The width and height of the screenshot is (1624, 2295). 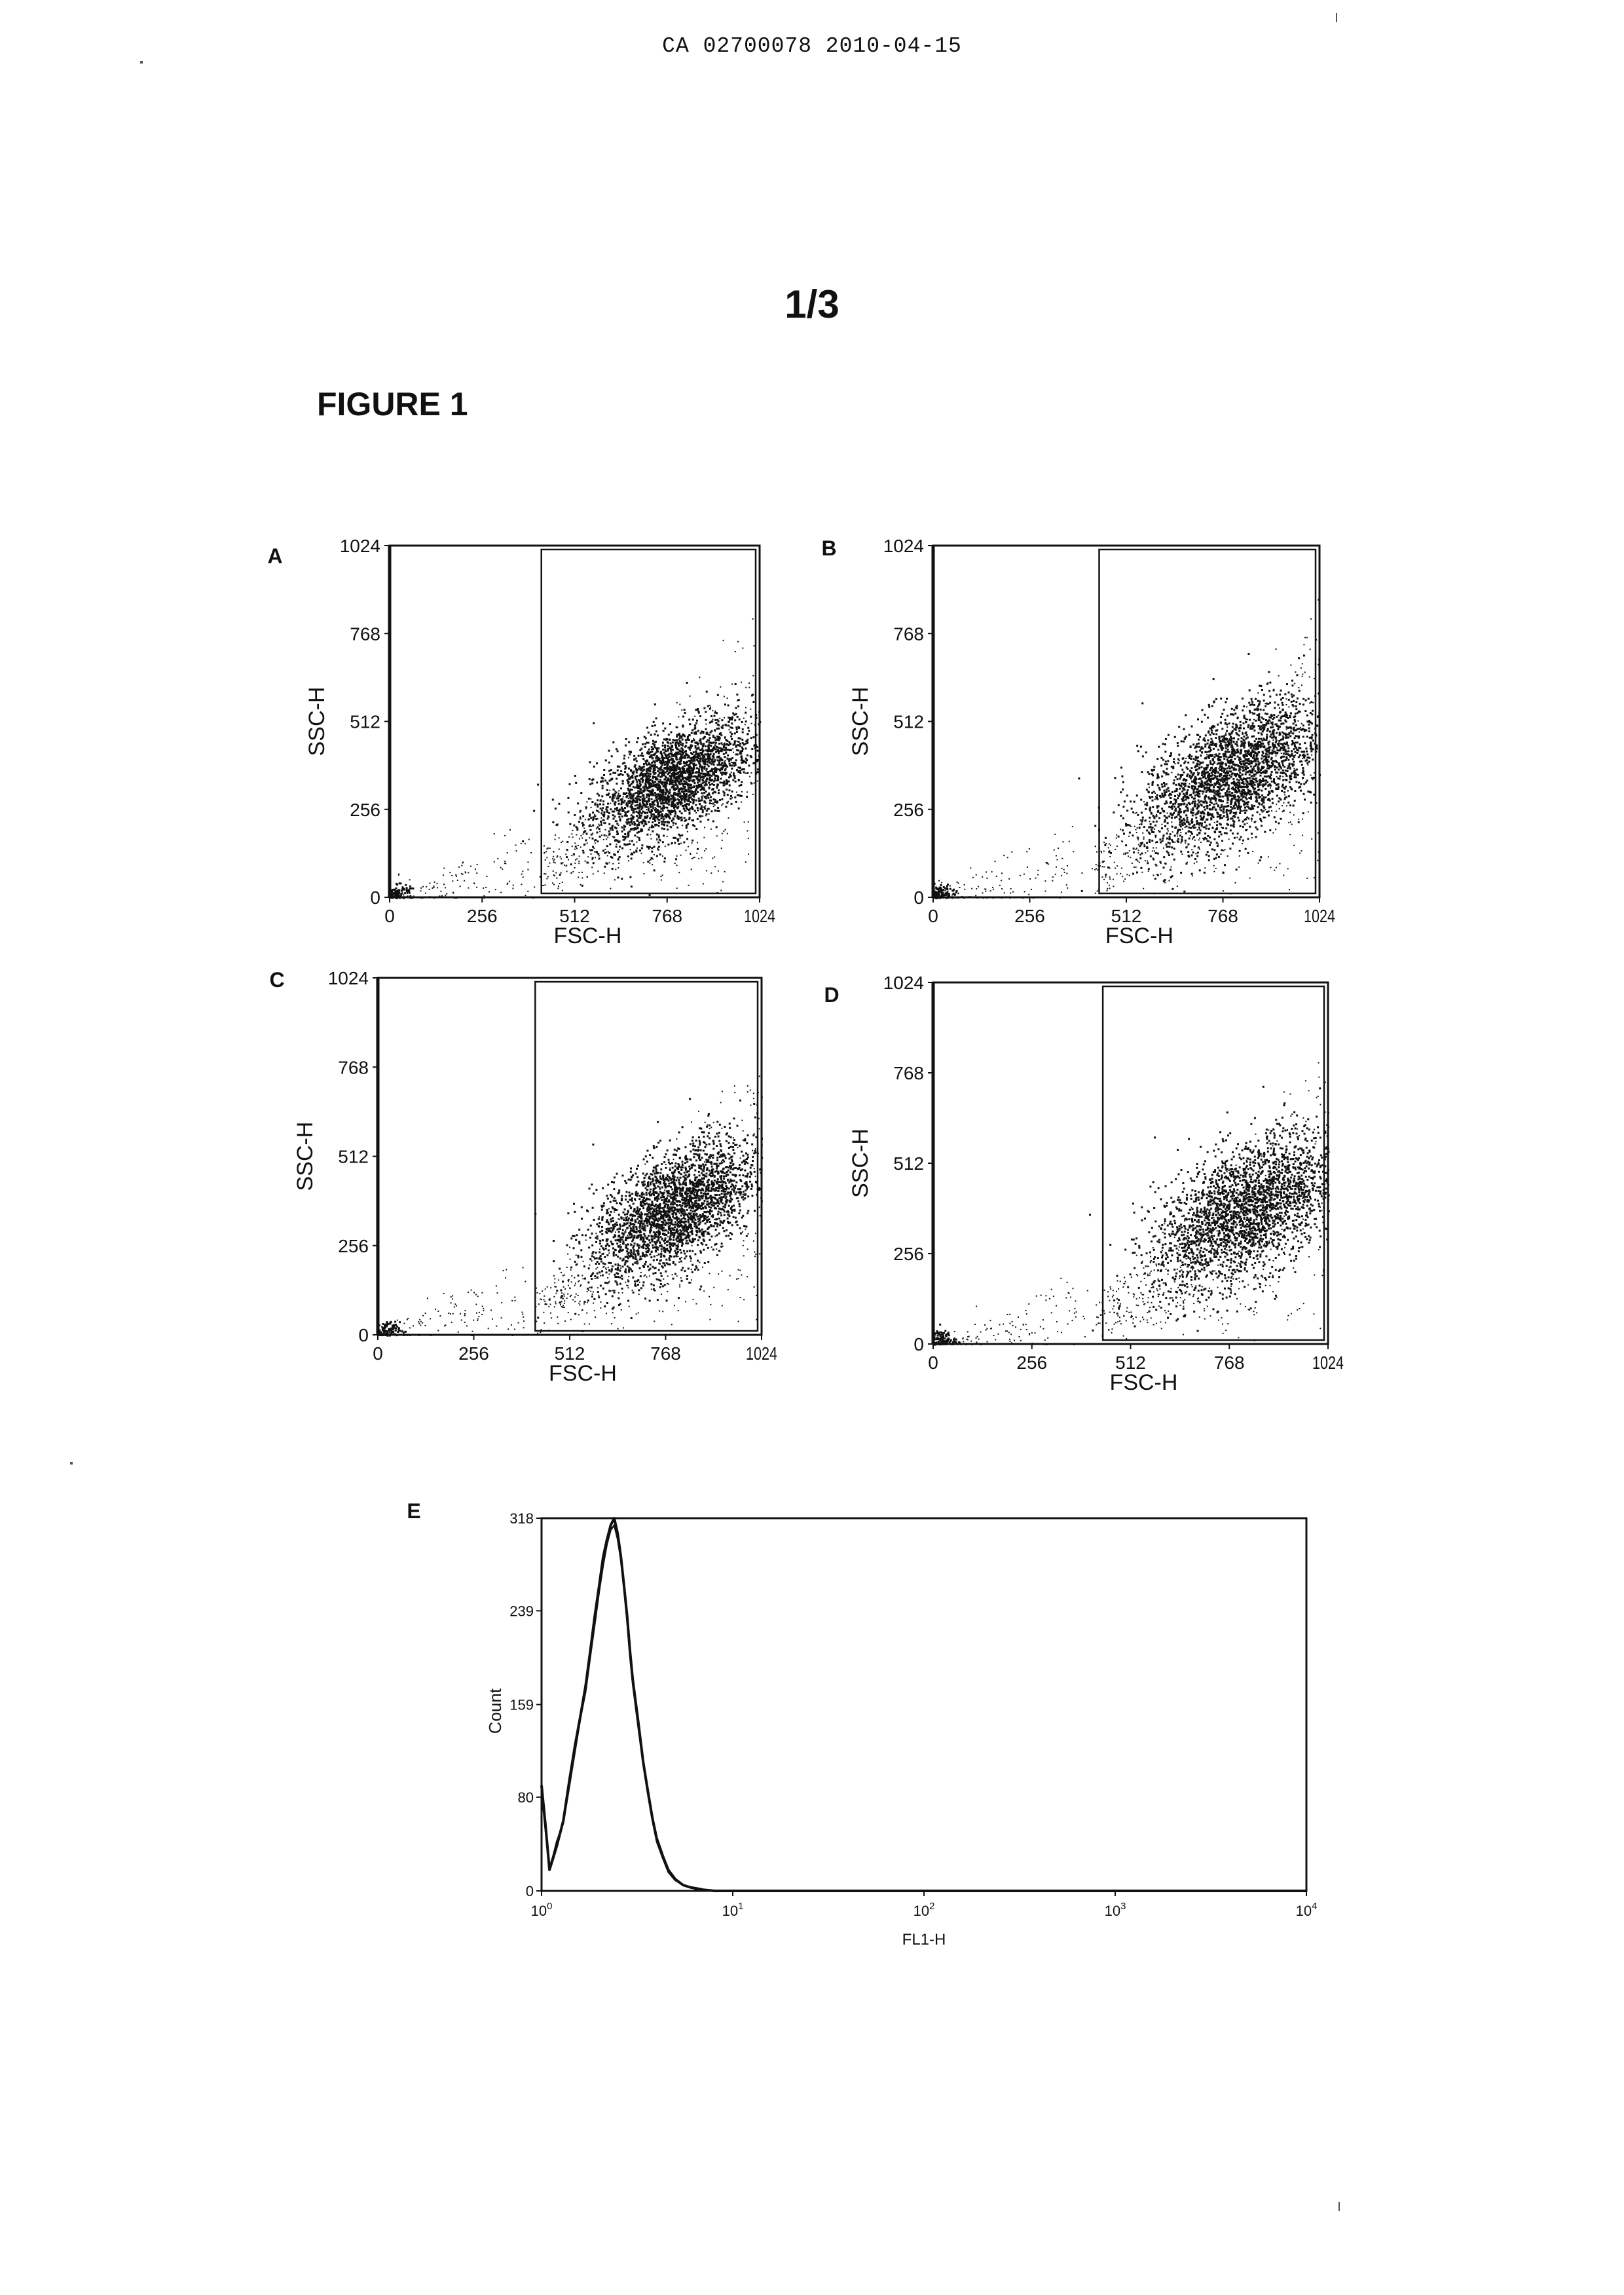 What do you see at coordinates (667, 916) in the screenshot?
I see `x-tick-label: 768` at bounding box center [667, 916].